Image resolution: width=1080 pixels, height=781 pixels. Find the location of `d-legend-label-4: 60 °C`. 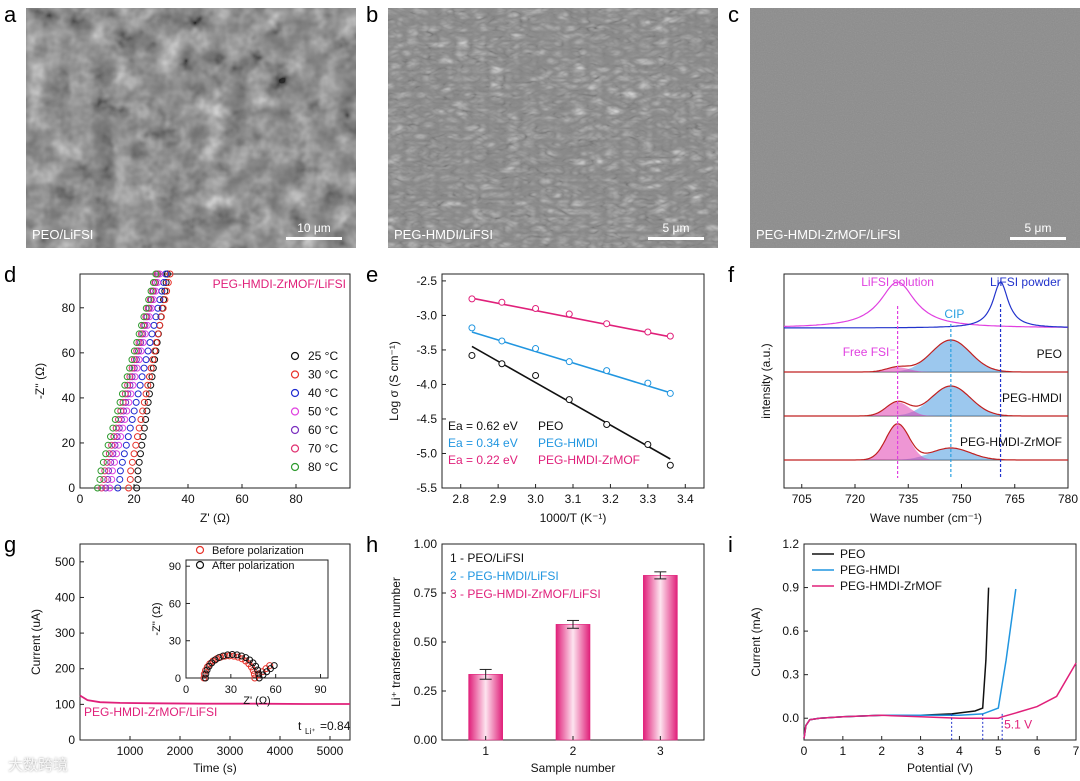

d-legend-label-4: 60 °C is located at coordinates (323, 430).